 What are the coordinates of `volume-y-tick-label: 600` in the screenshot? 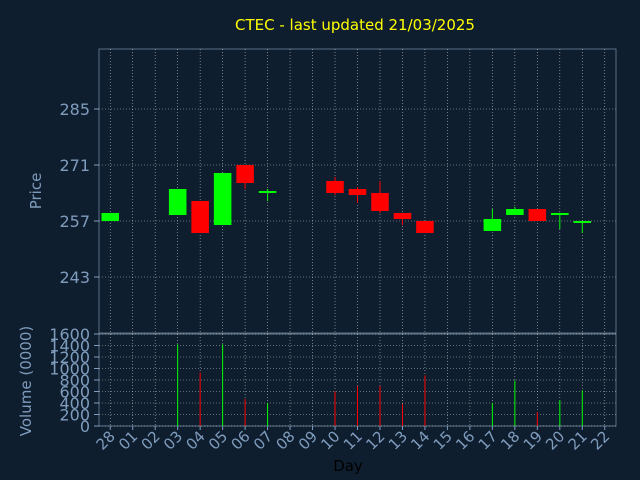 It's located at (74, 392).